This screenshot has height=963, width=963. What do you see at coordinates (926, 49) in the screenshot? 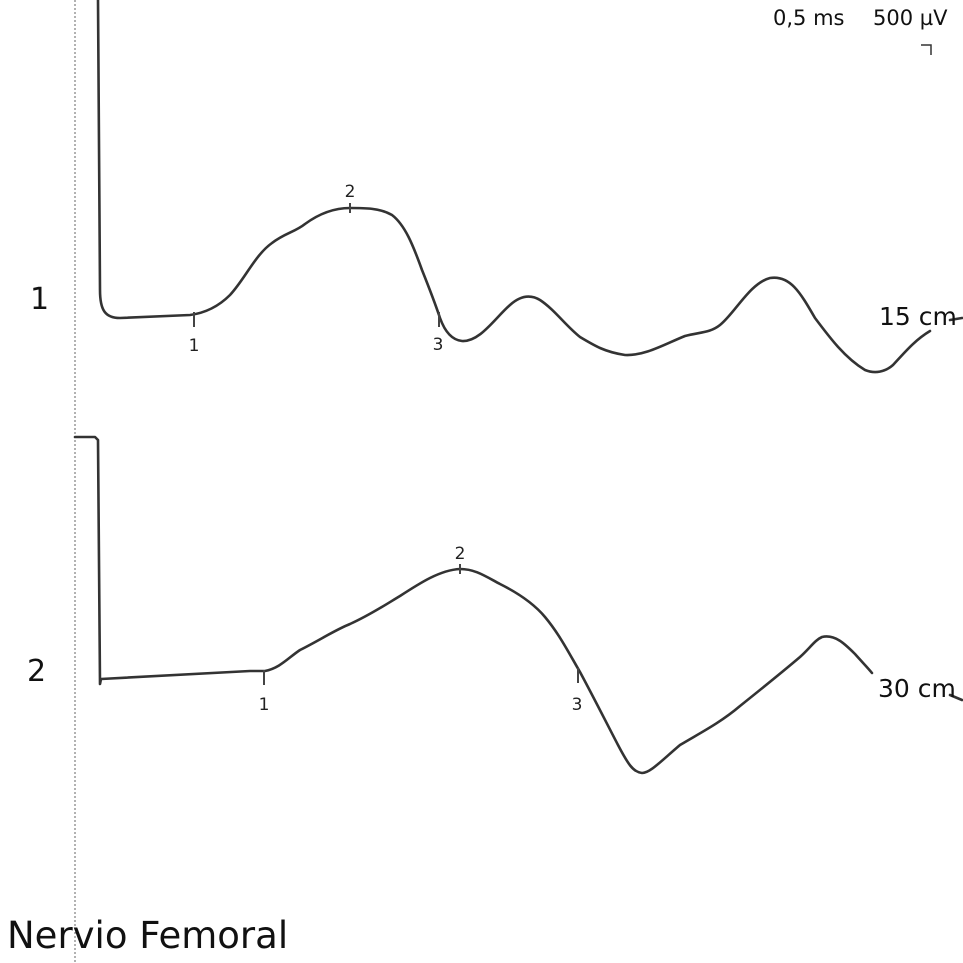
I see `scale-marker` at bounding box center [926, 49].